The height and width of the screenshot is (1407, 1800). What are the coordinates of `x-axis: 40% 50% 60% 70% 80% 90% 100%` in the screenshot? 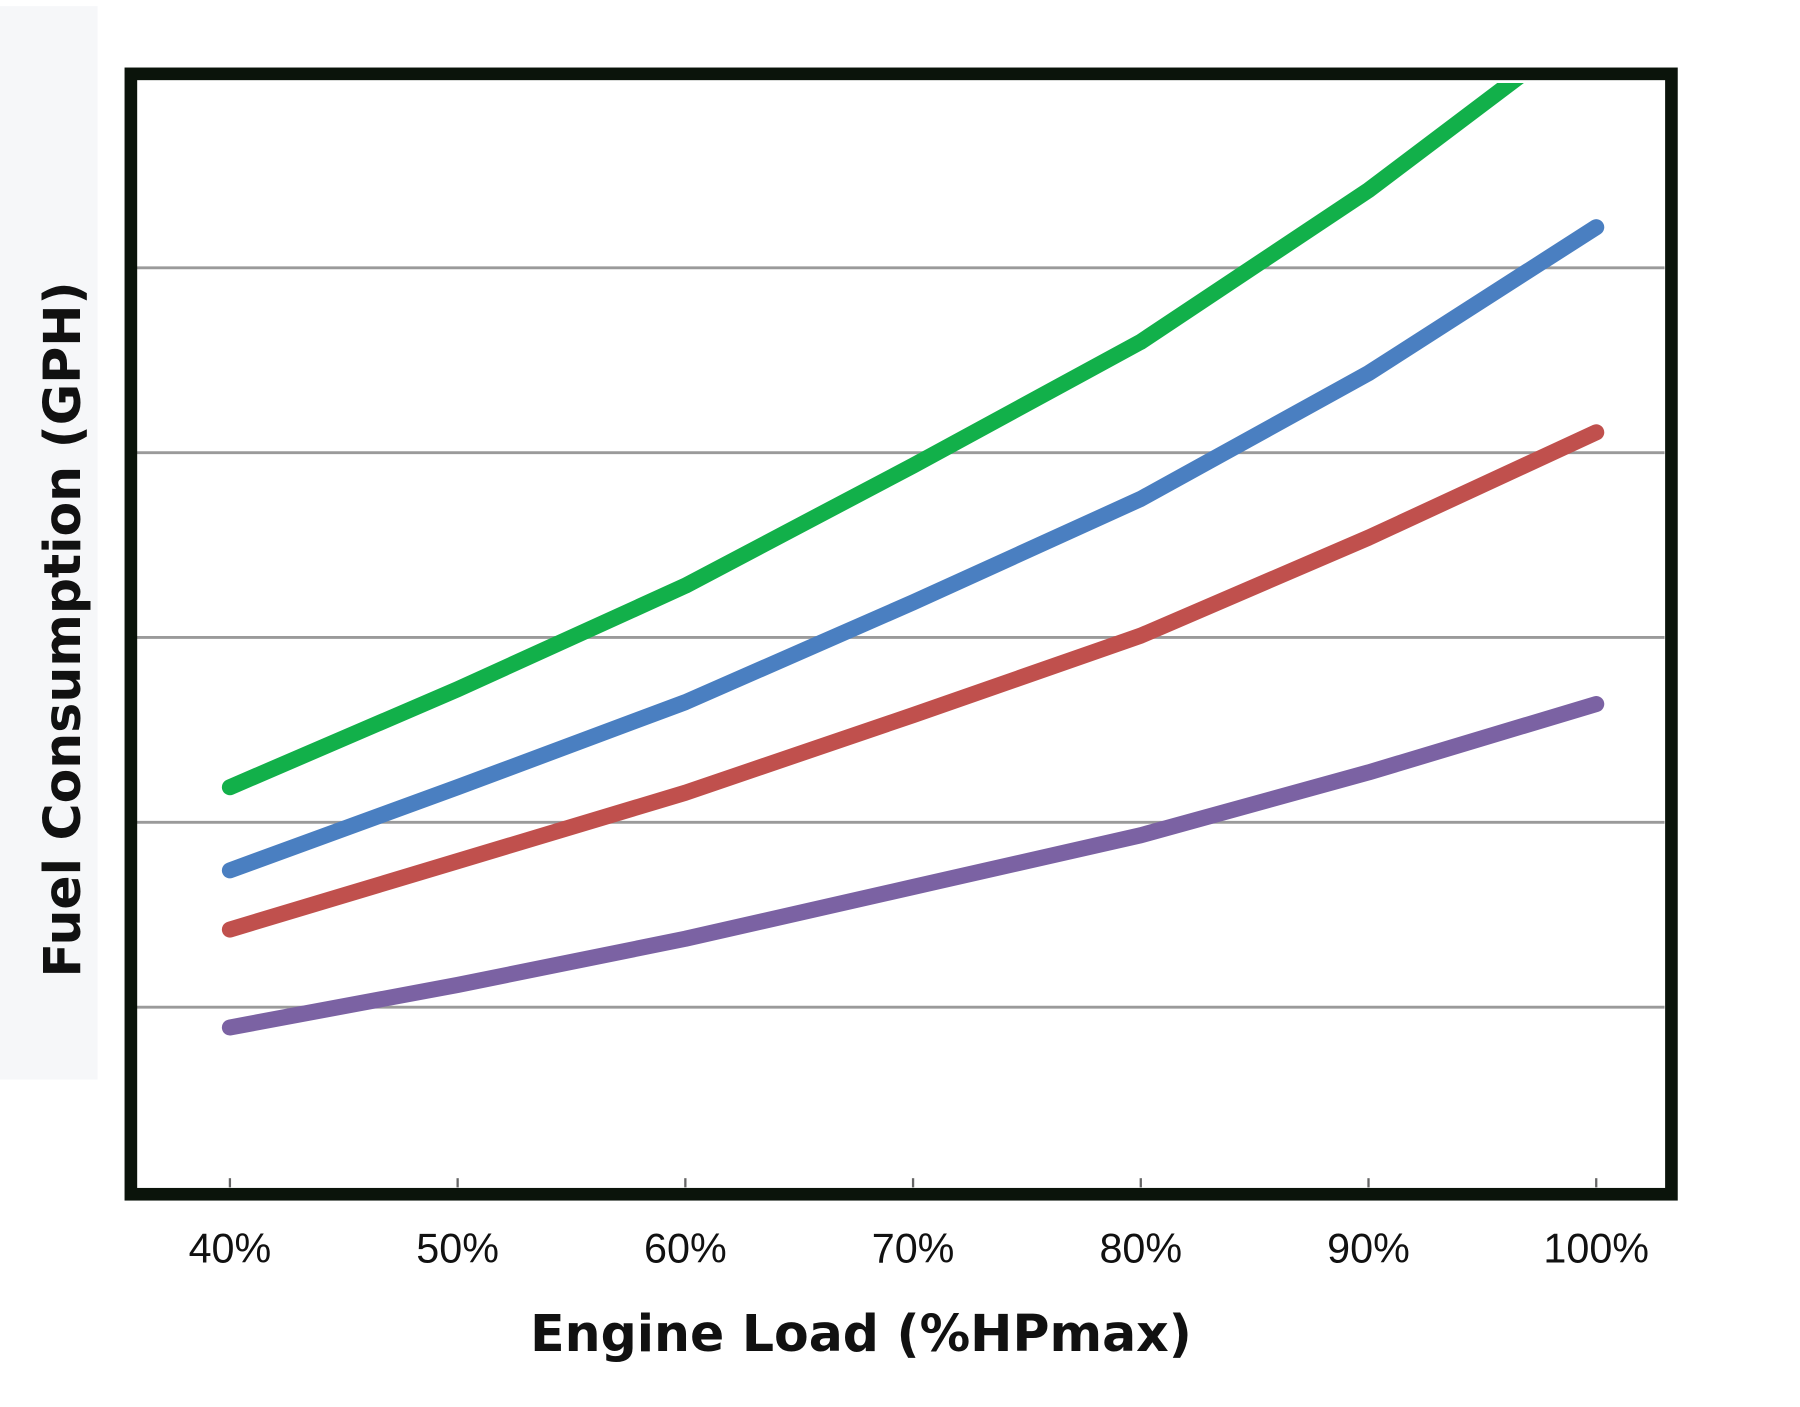 It's located at (919, 1225).